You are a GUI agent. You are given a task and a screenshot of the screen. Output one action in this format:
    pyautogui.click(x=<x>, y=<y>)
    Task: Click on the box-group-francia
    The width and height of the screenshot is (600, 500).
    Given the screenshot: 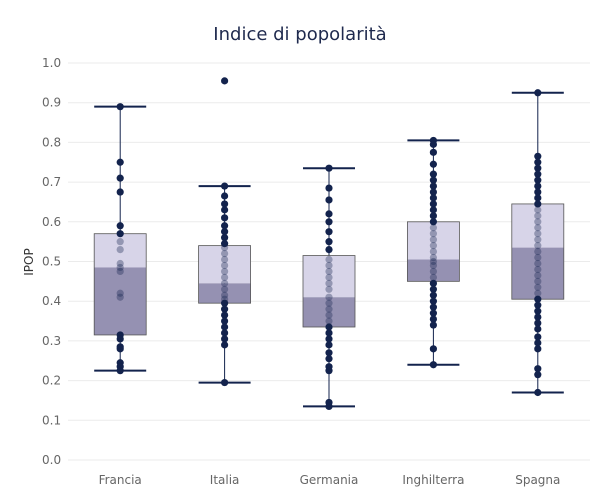 What is the action you would take?
    pyautogui.click(x=120, y=239)
    